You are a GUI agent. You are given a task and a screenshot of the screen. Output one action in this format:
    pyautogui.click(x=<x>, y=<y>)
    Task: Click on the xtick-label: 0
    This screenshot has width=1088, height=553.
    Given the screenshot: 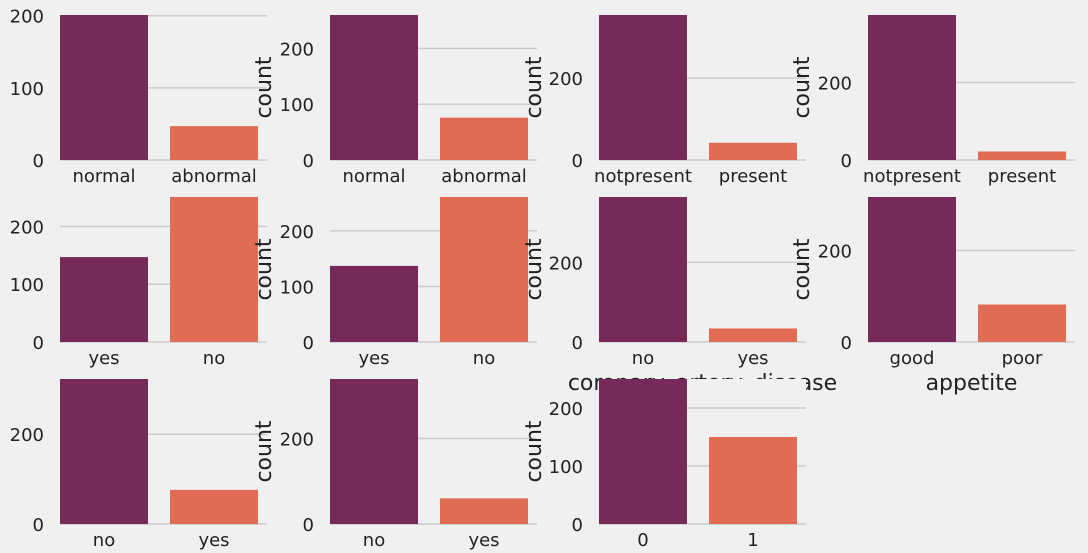 What is the action you would take?
    pyautogui.click(x=642, y=540)
    